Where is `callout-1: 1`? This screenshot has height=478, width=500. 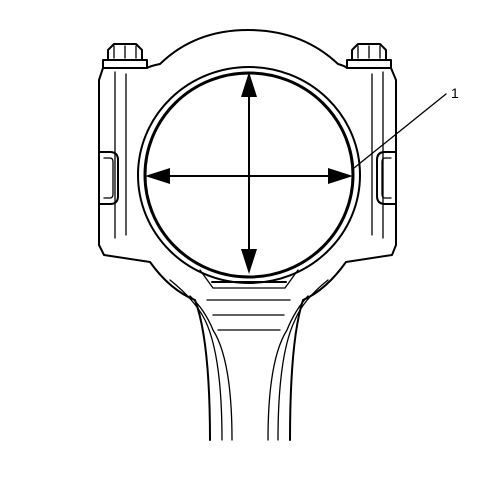 callout-1: 1 is located at coordinates (406, 127).